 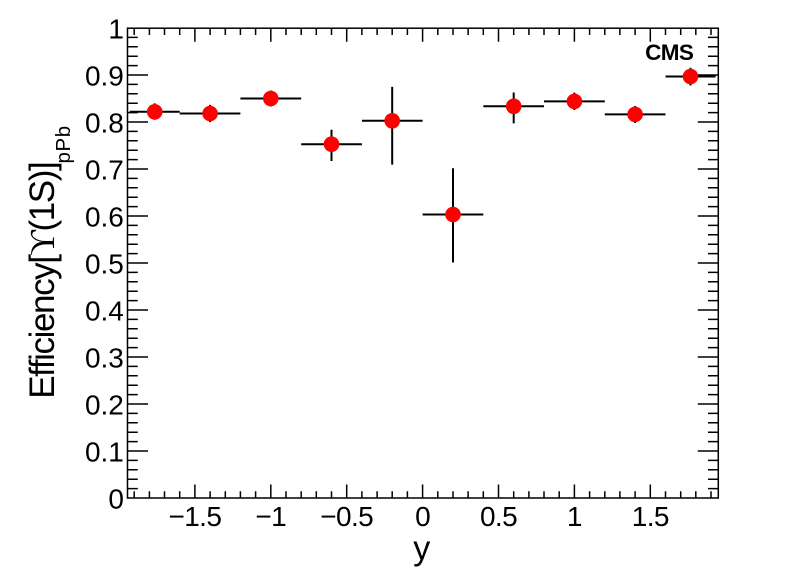 What do you see at coordinates (63, 145) in the screenshot?
I see `svg-text: pPb` at bounding box center [63, 145].